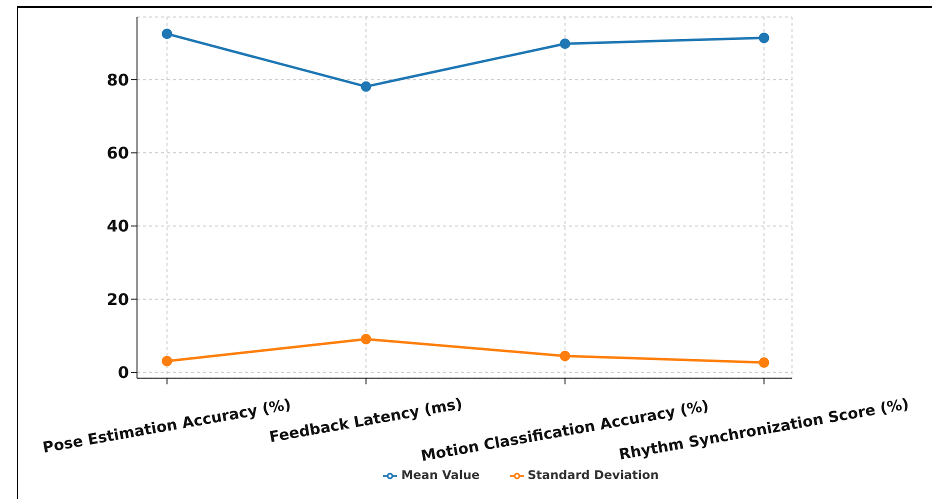 This screenshot has height=499, width=932. I want to click on legend-label: Standard Deviation, so click(593, 475).